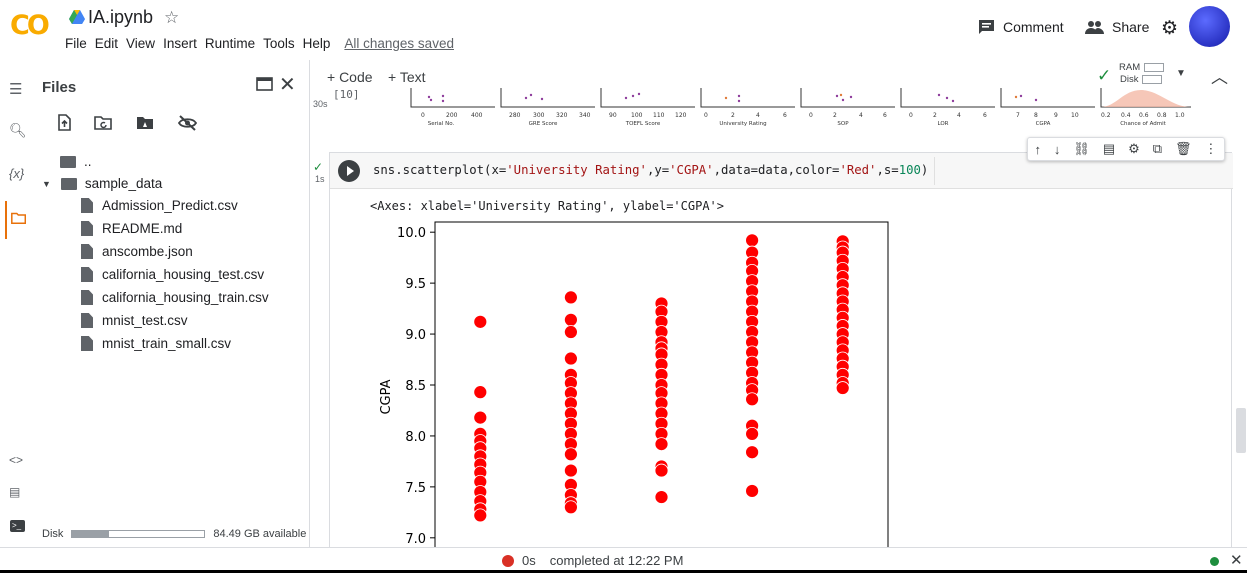 The width and height of the screenshot is (1247, 573). I want to click on notebook-title: IA.ipynb, so click(121, 17).